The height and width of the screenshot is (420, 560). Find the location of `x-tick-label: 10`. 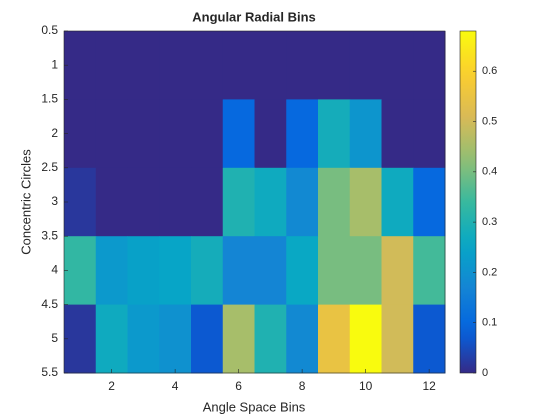

x-tick-label: 10 is located at coordinates (366, 386).